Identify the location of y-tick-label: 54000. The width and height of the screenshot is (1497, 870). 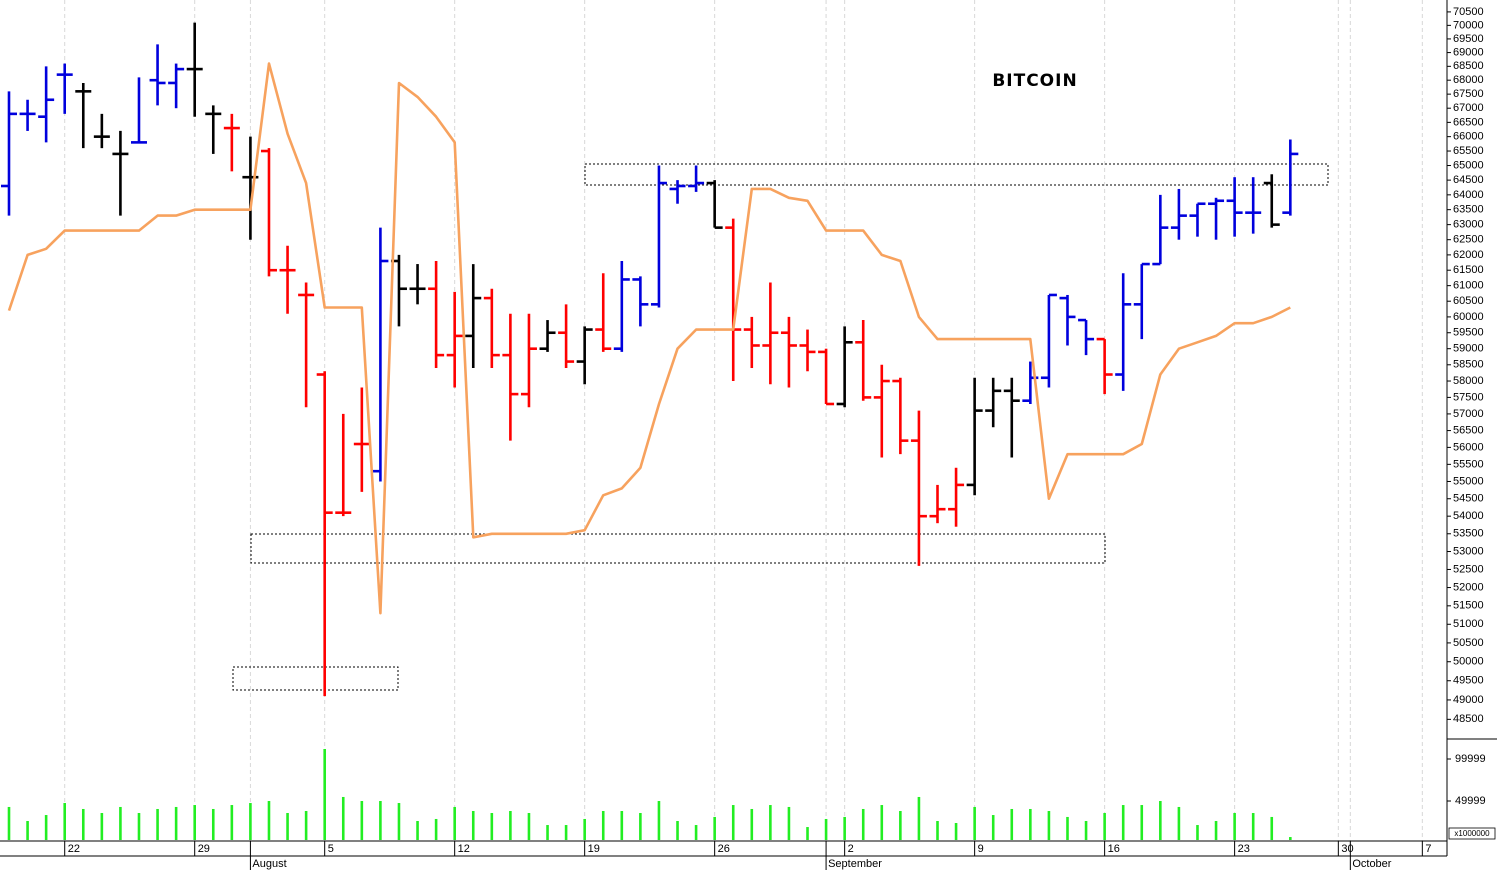
(1468, 516).